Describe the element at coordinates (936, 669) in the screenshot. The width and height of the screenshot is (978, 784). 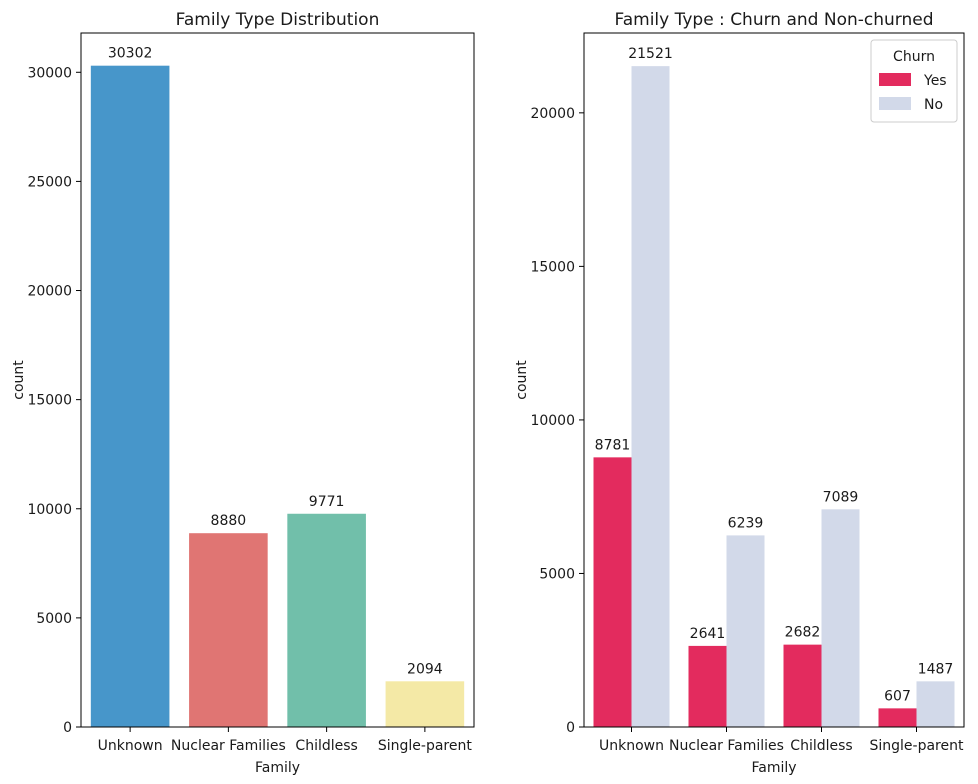
I see `data-label: 1487` at that location.